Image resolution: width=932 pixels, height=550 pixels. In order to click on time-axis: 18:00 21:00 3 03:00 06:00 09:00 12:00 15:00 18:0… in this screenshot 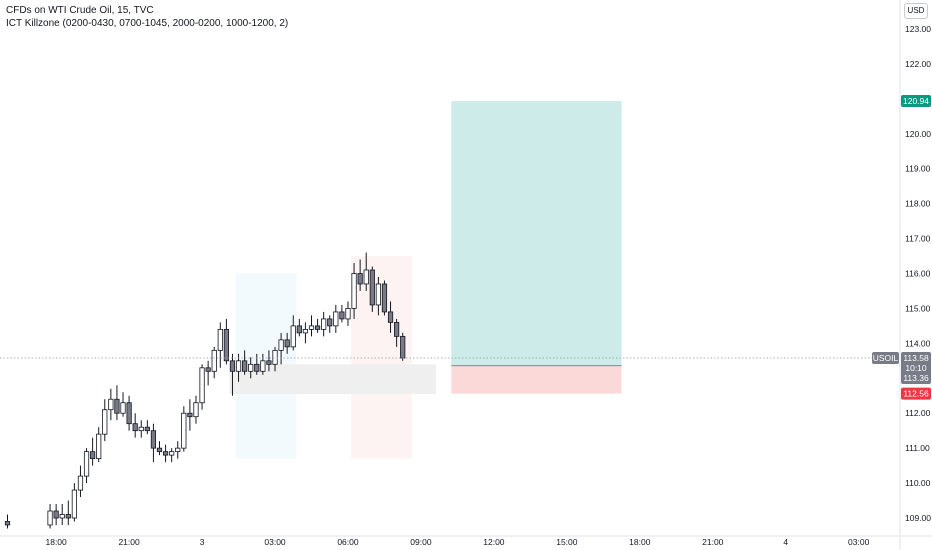, I will do `click(466, 541)`.